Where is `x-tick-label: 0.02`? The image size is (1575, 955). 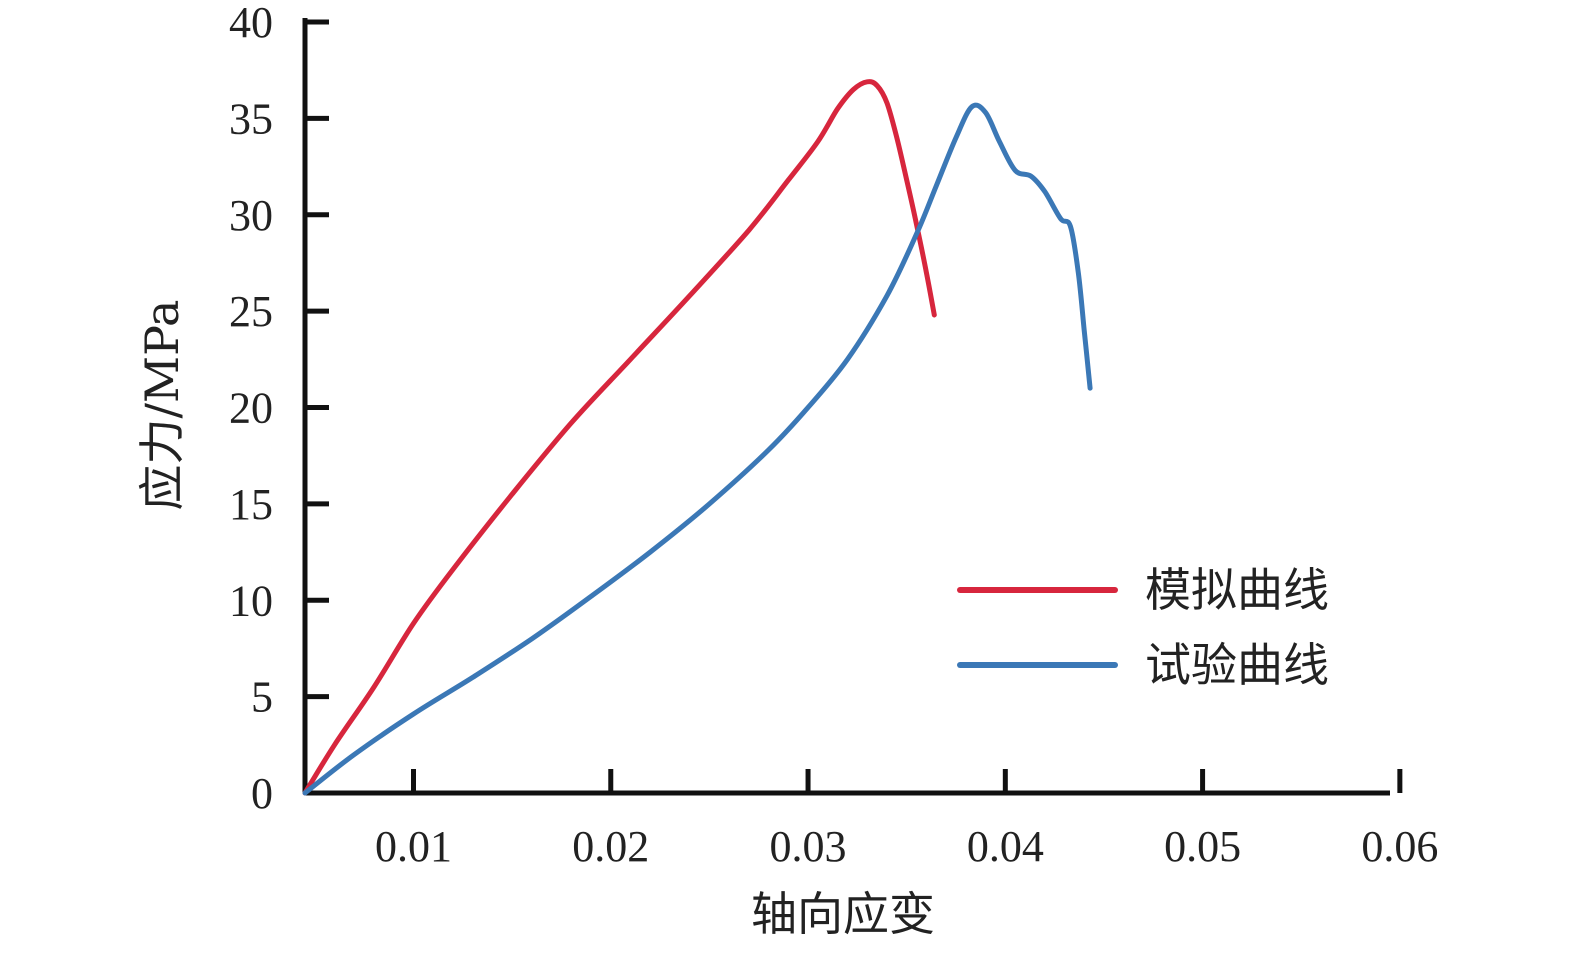 x-tick-label: 0.02 is located at coordinates (610, 846).